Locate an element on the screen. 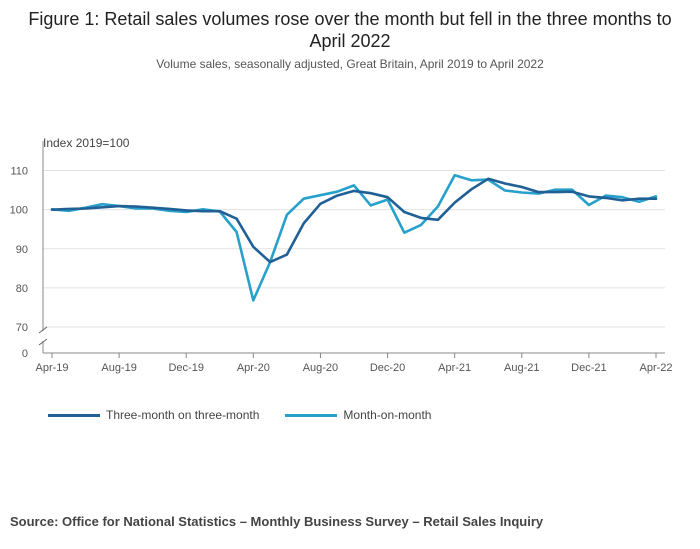 This screenshot has width=700, height=549. x-tick-label: Aug-21 is located at coordinates (521, 368).